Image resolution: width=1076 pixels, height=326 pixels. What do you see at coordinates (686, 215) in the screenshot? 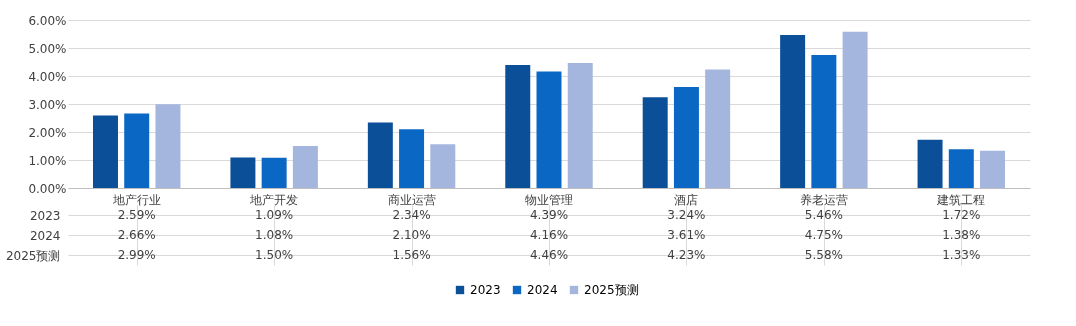
I see `data-label: 3.24%` at bounding box center [686, 215].